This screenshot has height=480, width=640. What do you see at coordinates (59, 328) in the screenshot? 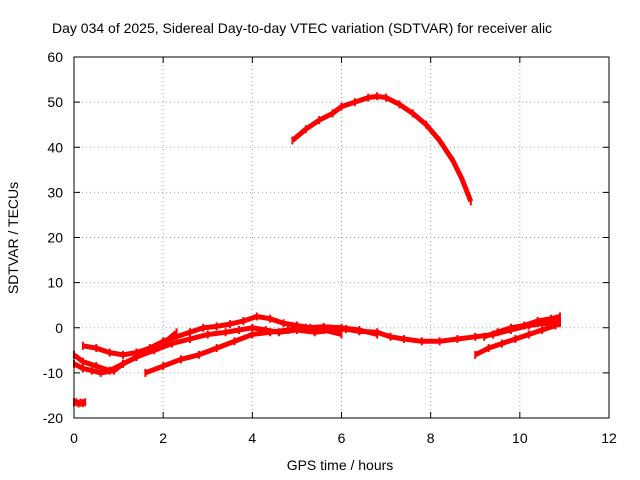
I see `y-tick-label: 0` at bounding box center [59, 328].